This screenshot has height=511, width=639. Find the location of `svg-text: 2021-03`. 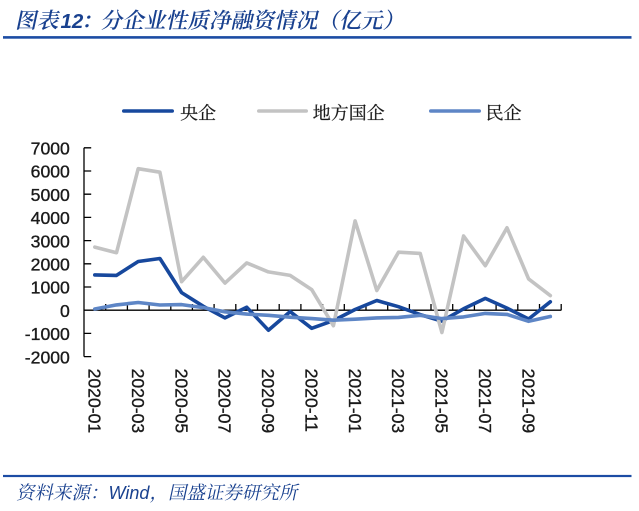

svg-text: 2021-03 is located at coordinates (398, 401).